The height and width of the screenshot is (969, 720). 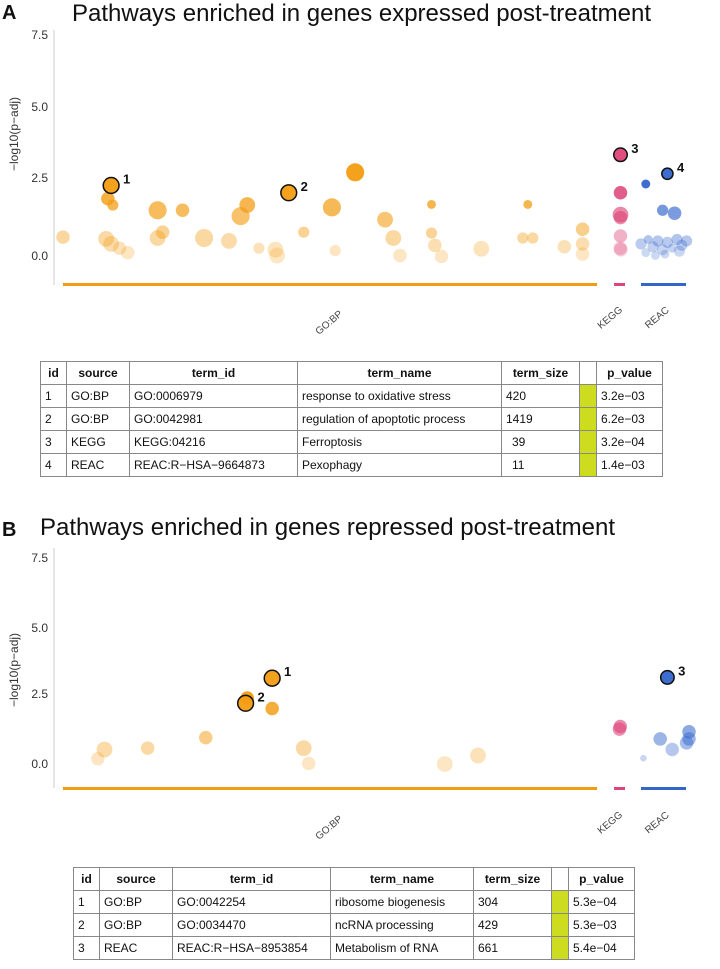 I want to click on table-cell: 661, so click(x=512, y=948).